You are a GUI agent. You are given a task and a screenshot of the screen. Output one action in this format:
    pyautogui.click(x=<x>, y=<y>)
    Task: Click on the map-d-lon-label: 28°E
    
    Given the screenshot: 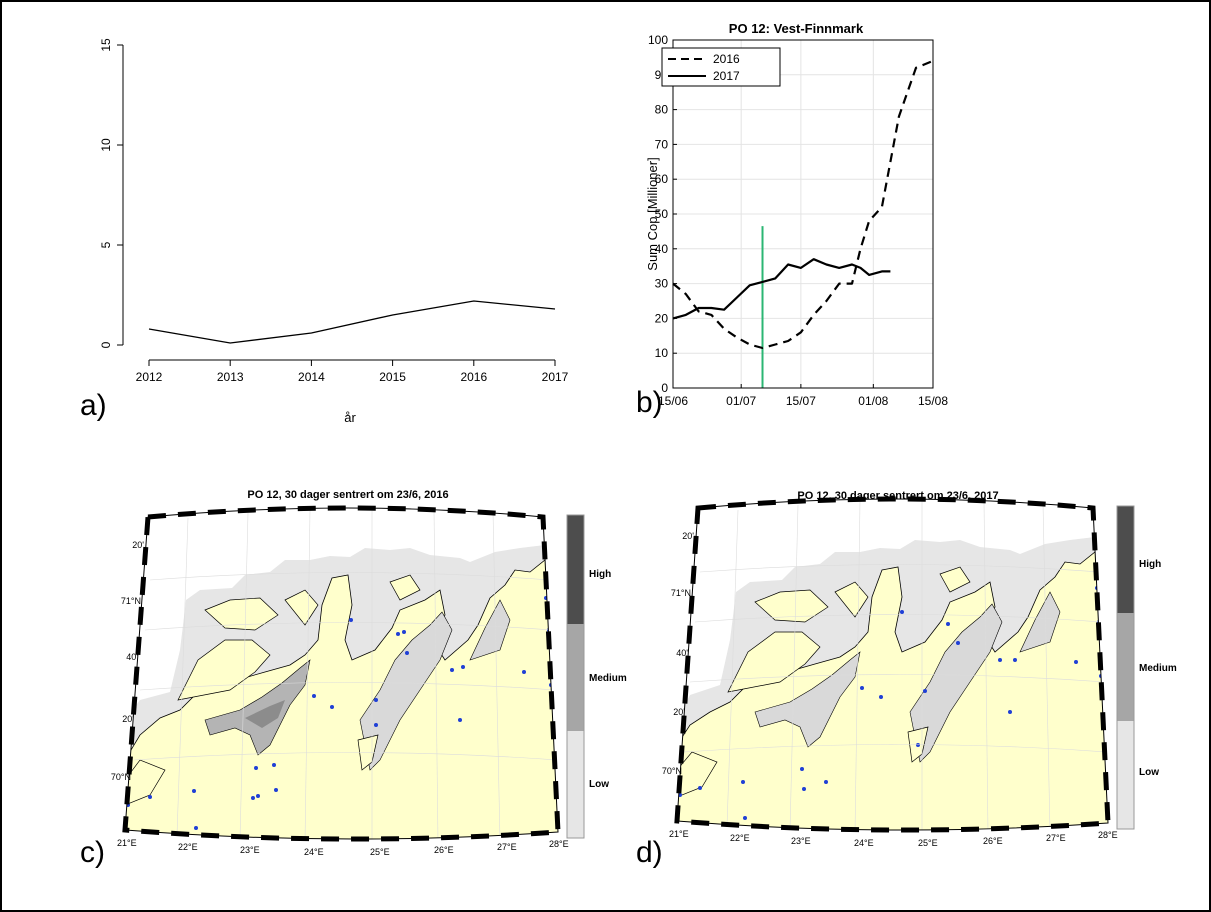 What is the action you would take?
    pyautogui.click(x=1108, y=835)
    